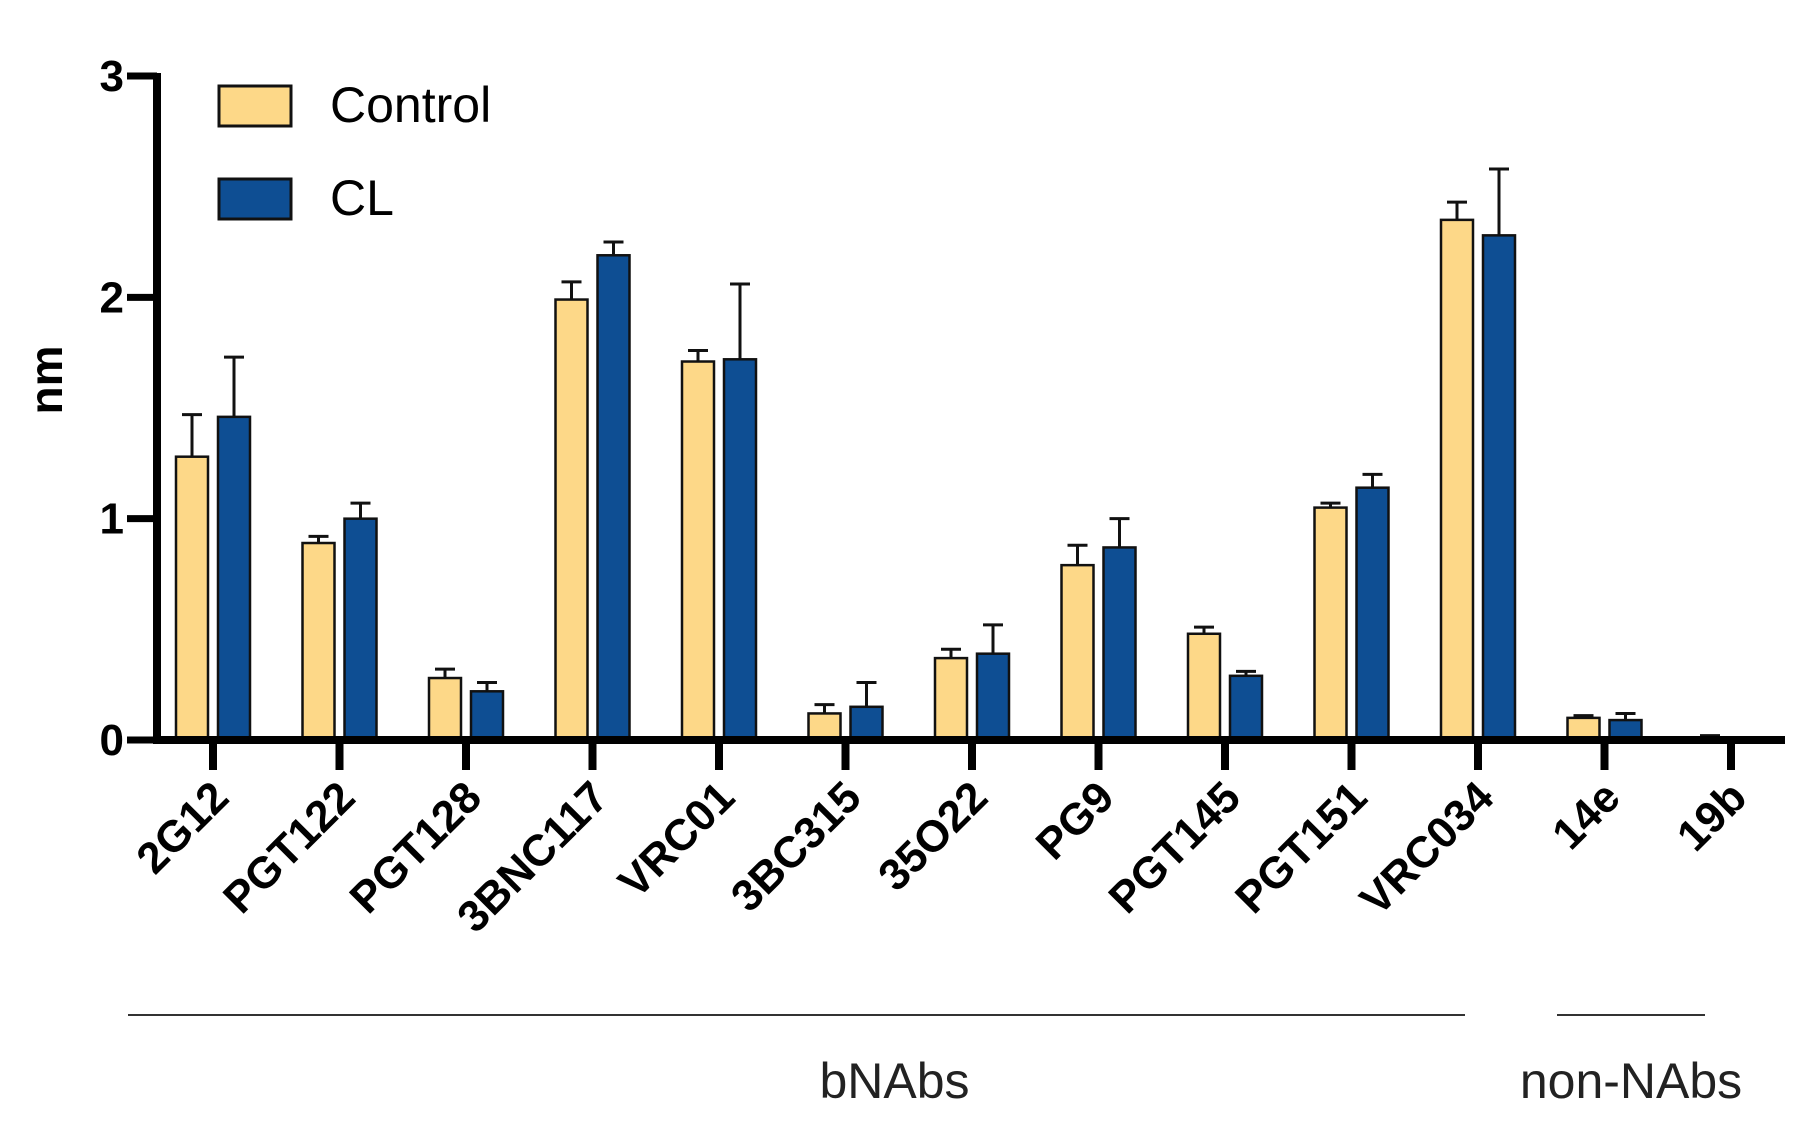  What do you see at coordinates (1175, 847) in the screenshot?
I see `x-label-pgt145: PGT145` at bounding box center [1175, 847].